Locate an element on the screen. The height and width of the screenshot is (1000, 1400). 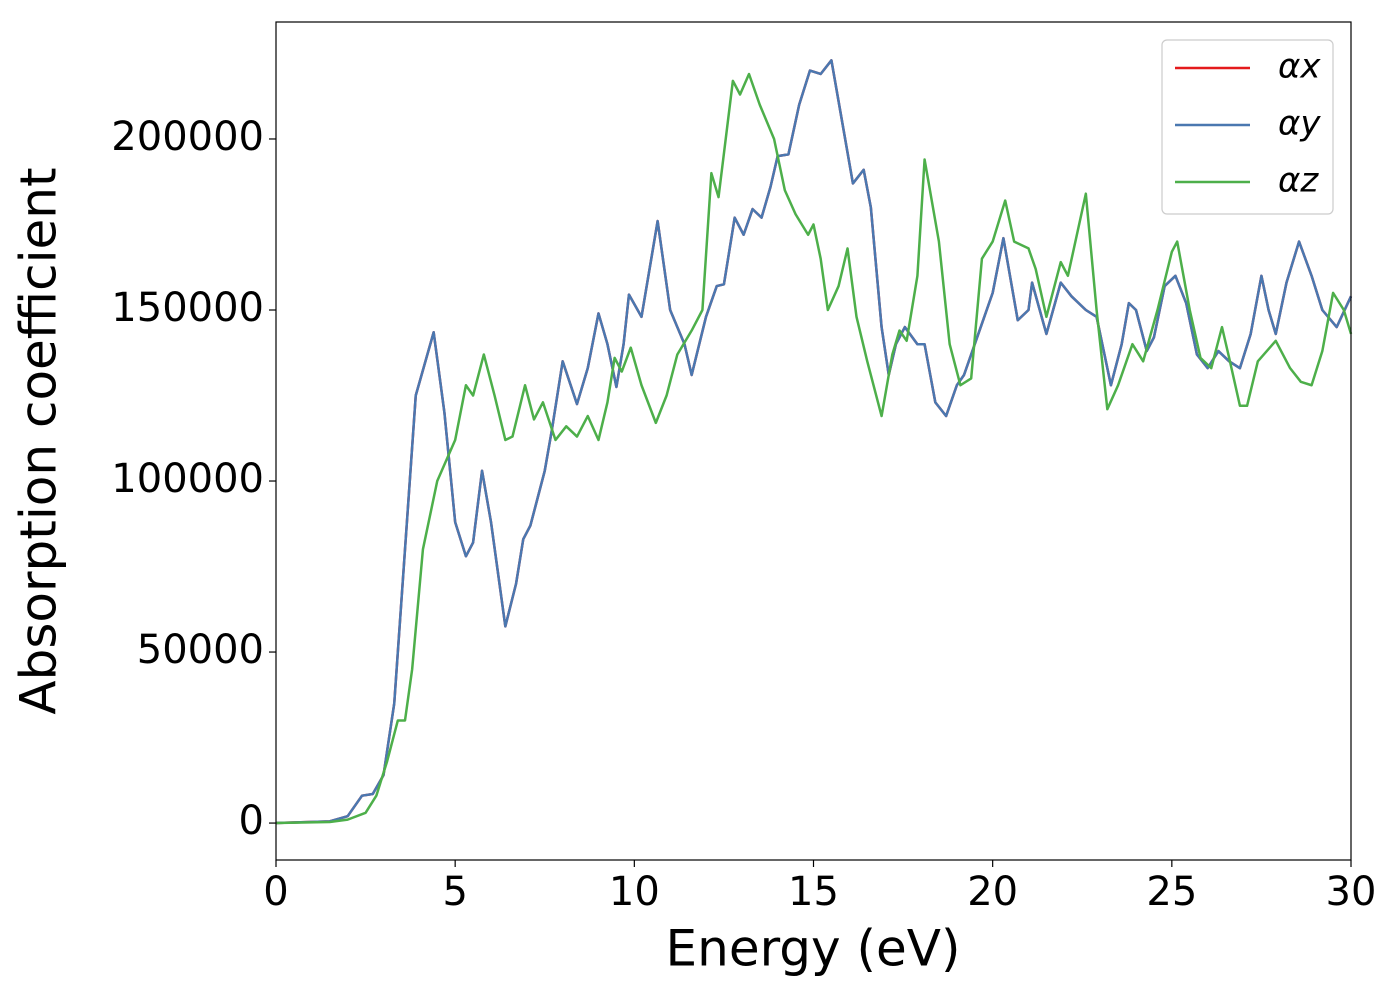
y-axis-label: Absorption coefficient is located at coordinates (39, 440).